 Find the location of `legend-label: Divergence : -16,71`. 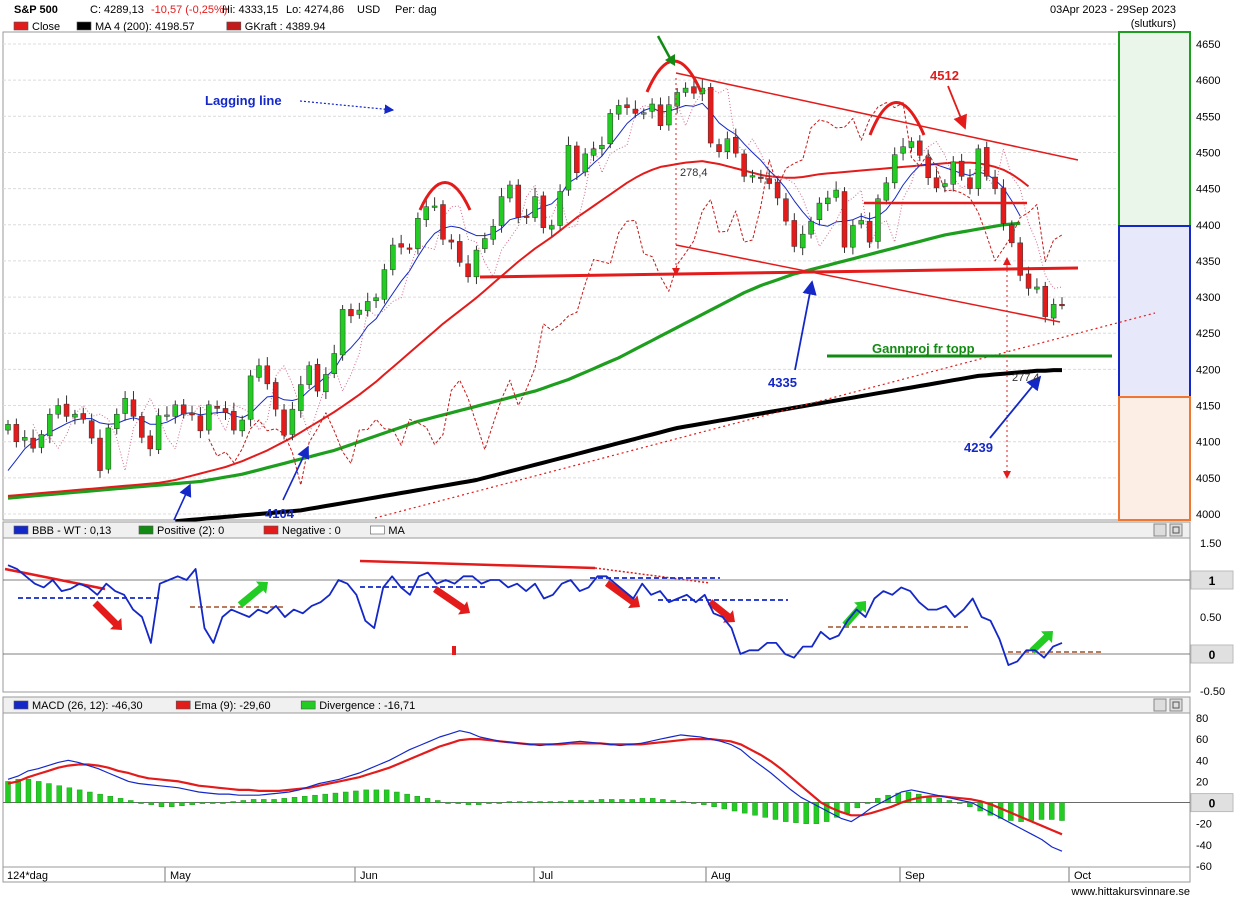

legend-label: Divergence : -16,71 is located at coordinates (367, 706).